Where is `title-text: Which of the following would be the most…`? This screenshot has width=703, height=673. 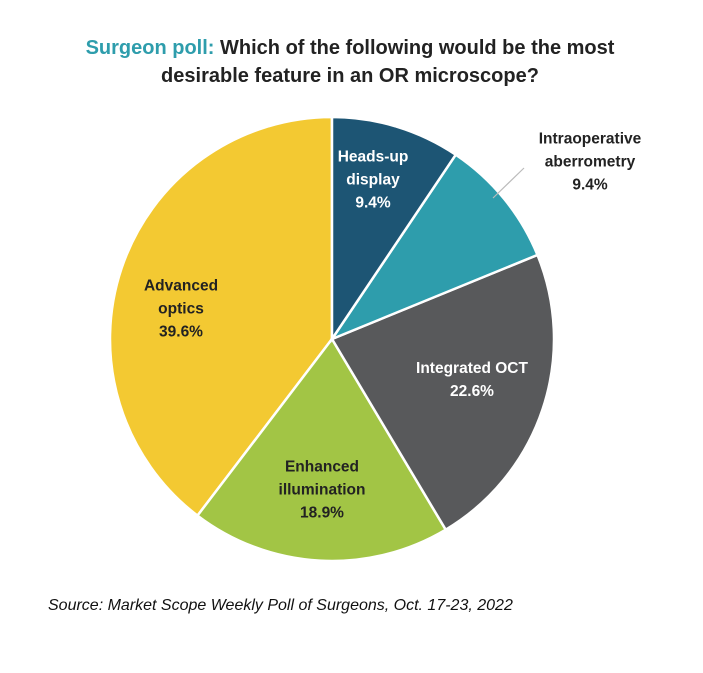
title-text: Which of the following would be the most… is located at coordinates (388, 62).